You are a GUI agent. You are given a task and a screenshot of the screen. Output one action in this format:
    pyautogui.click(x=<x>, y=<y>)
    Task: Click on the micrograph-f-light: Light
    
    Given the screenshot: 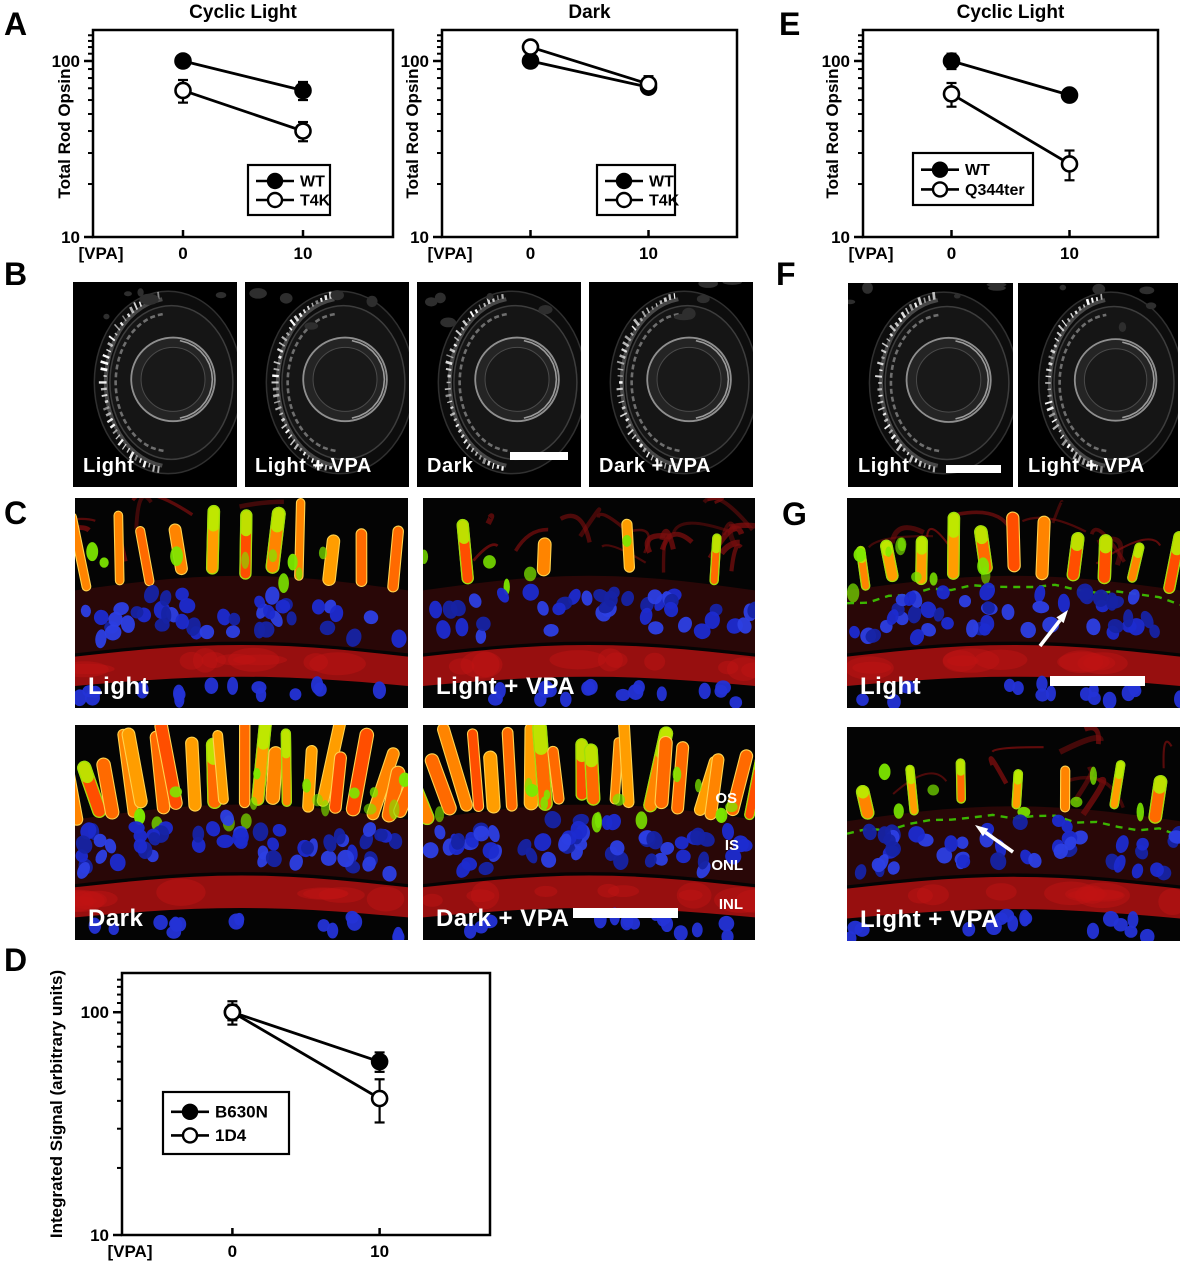 What is the action you would take?
    pyautogui.click(x=930, y=385)
    